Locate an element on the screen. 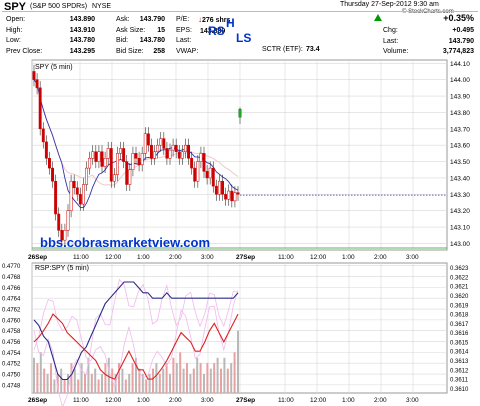  ask-size-label: Ask Size: is located at coordinates (131, 30).